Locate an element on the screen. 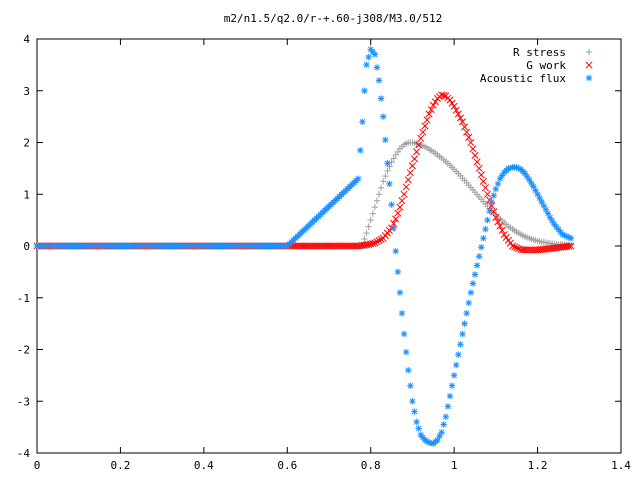 This screenshot has height=480, width=640. y-tick-label: -1 is located at coordinates (23, 298).